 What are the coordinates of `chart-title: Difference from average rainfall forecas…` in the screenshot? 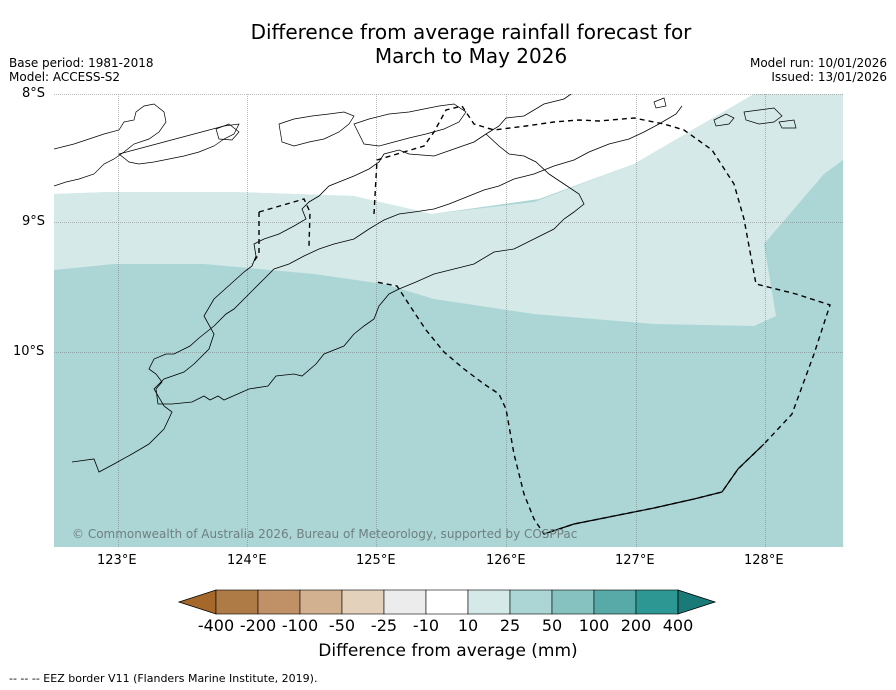 It's located at (448, 44).